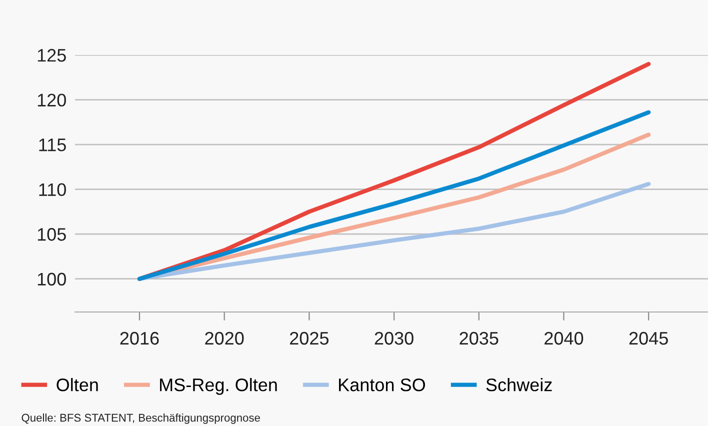  I want to click on y-tick-label: 125, so click(52, 55).